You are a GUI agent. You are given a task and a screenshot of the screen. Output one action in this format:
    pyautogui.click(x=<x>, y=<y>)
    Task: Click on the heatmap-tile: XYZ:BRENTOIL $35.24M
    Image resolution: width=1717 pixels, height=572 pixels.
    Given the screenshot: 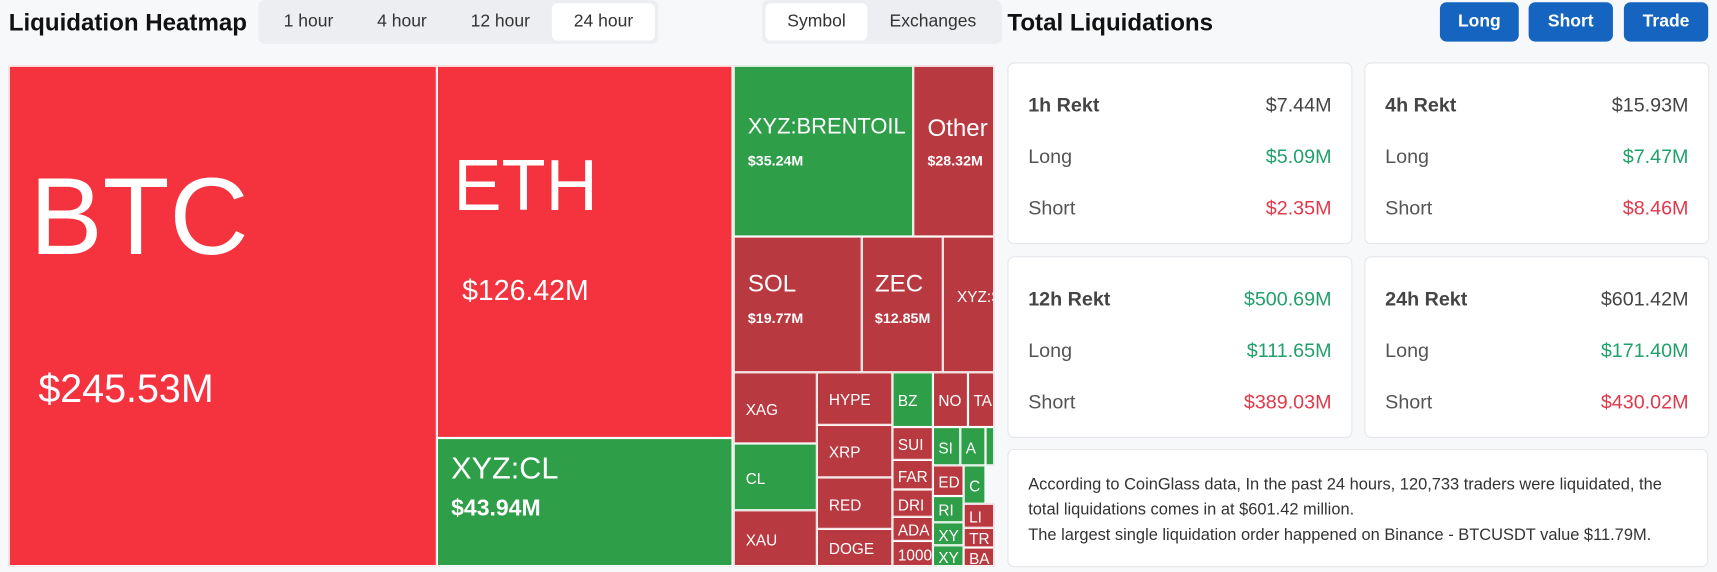 What is the action you would take?
    pyautogui.click(x=823, y=151)
    